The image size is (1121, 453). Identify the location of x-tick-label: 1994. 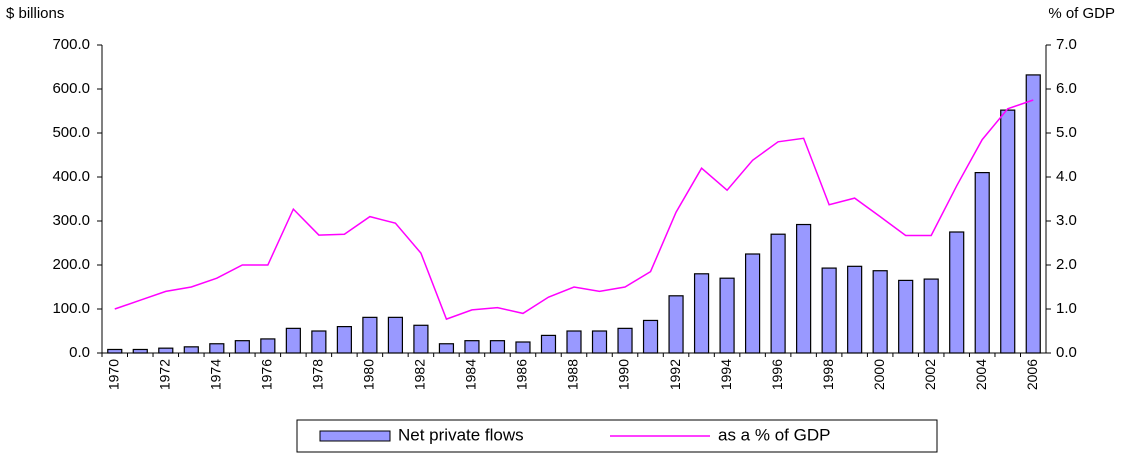
(726, 374).